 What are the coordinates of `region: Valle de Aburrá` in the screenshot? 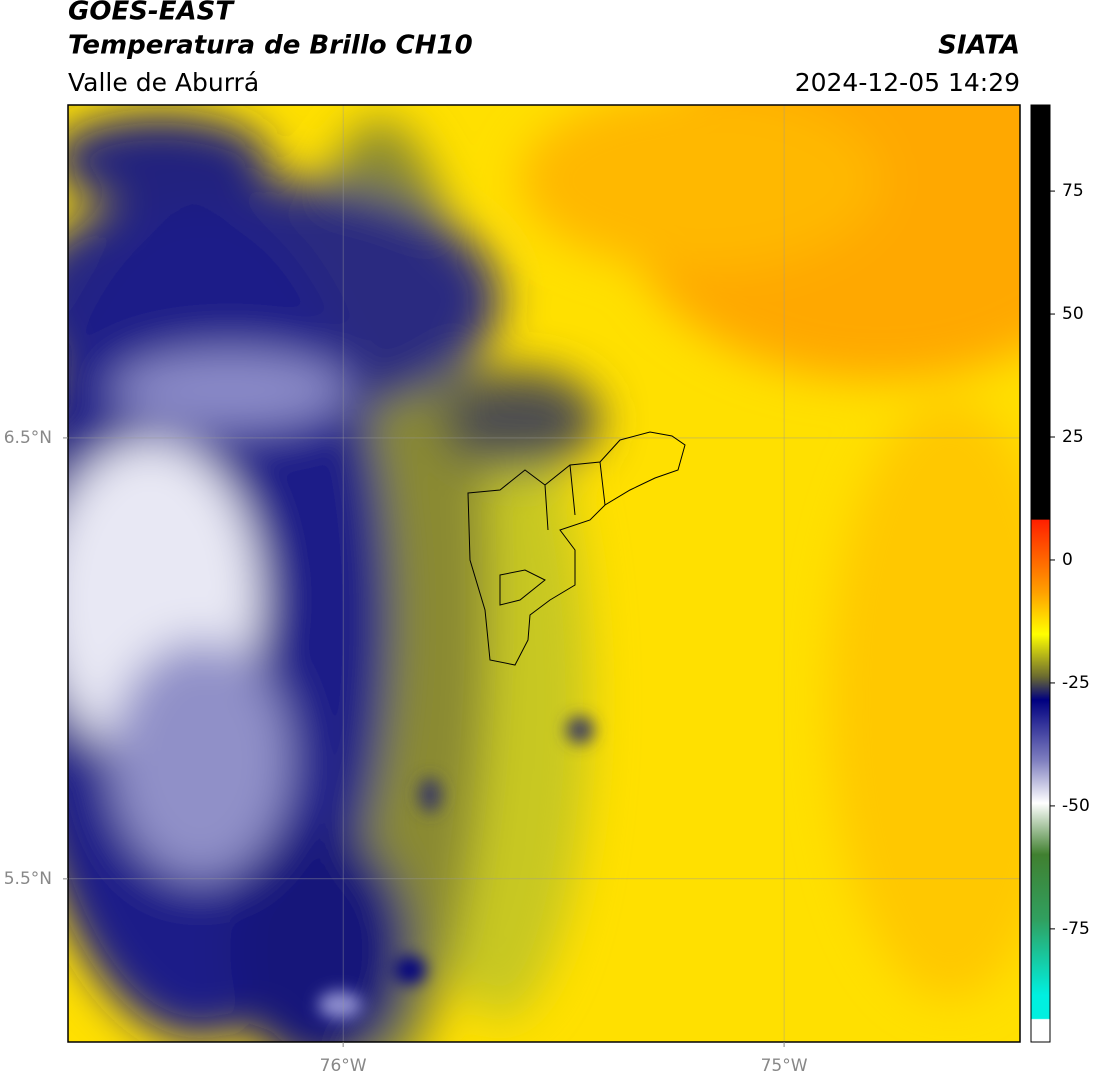 It's located at (163, 82).